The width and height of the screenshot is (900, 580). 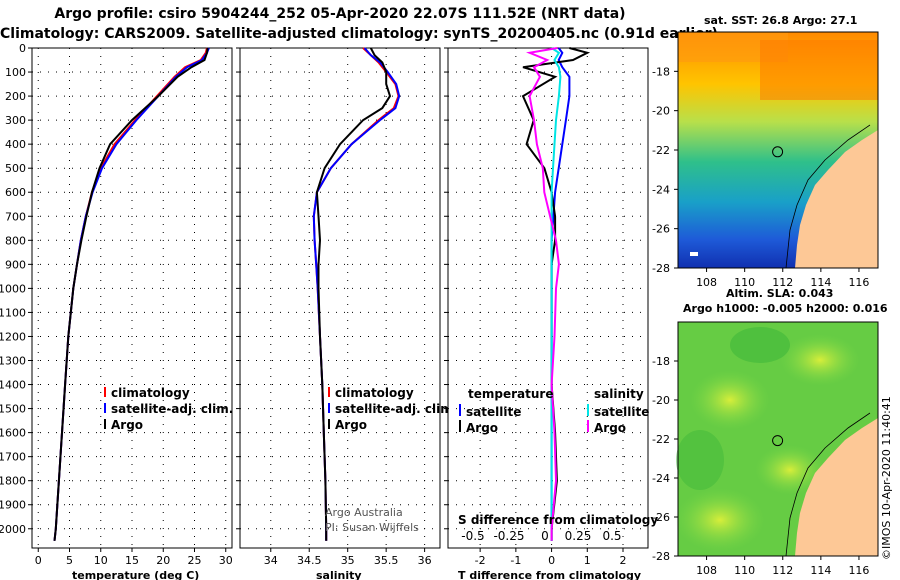 I want to click on sla-map-title: Altim. SLA: 0.043, so click(x=780, y=293).